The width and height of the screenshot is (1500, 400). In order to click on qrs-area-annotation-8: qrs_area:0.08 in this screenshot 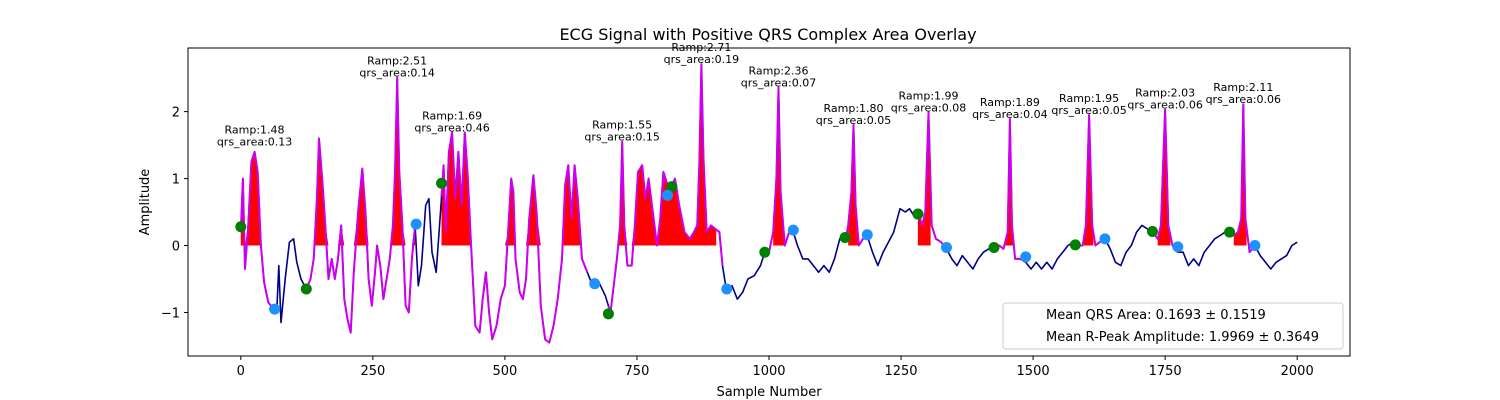, I will do `click(928, 107)`.